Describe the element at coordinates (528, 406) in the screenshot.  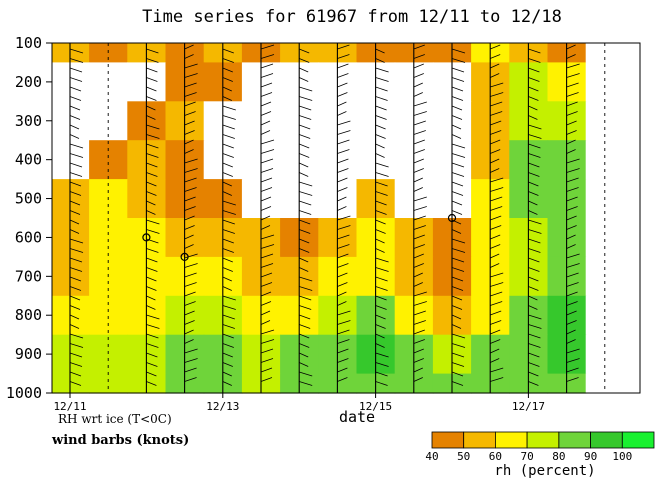
I see `x-tick-label: 12/17` at that location.